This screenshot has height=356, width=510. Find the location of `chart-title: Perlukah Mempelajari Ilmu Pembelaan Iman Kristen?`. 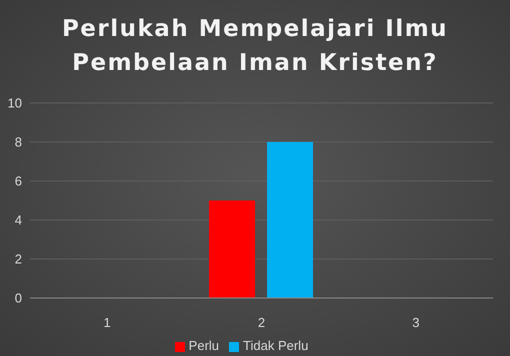

chart-title: Perlukah Mempelajari Ilmu Pembelaan Iman Kristen? is located at coordinates (255, 46).